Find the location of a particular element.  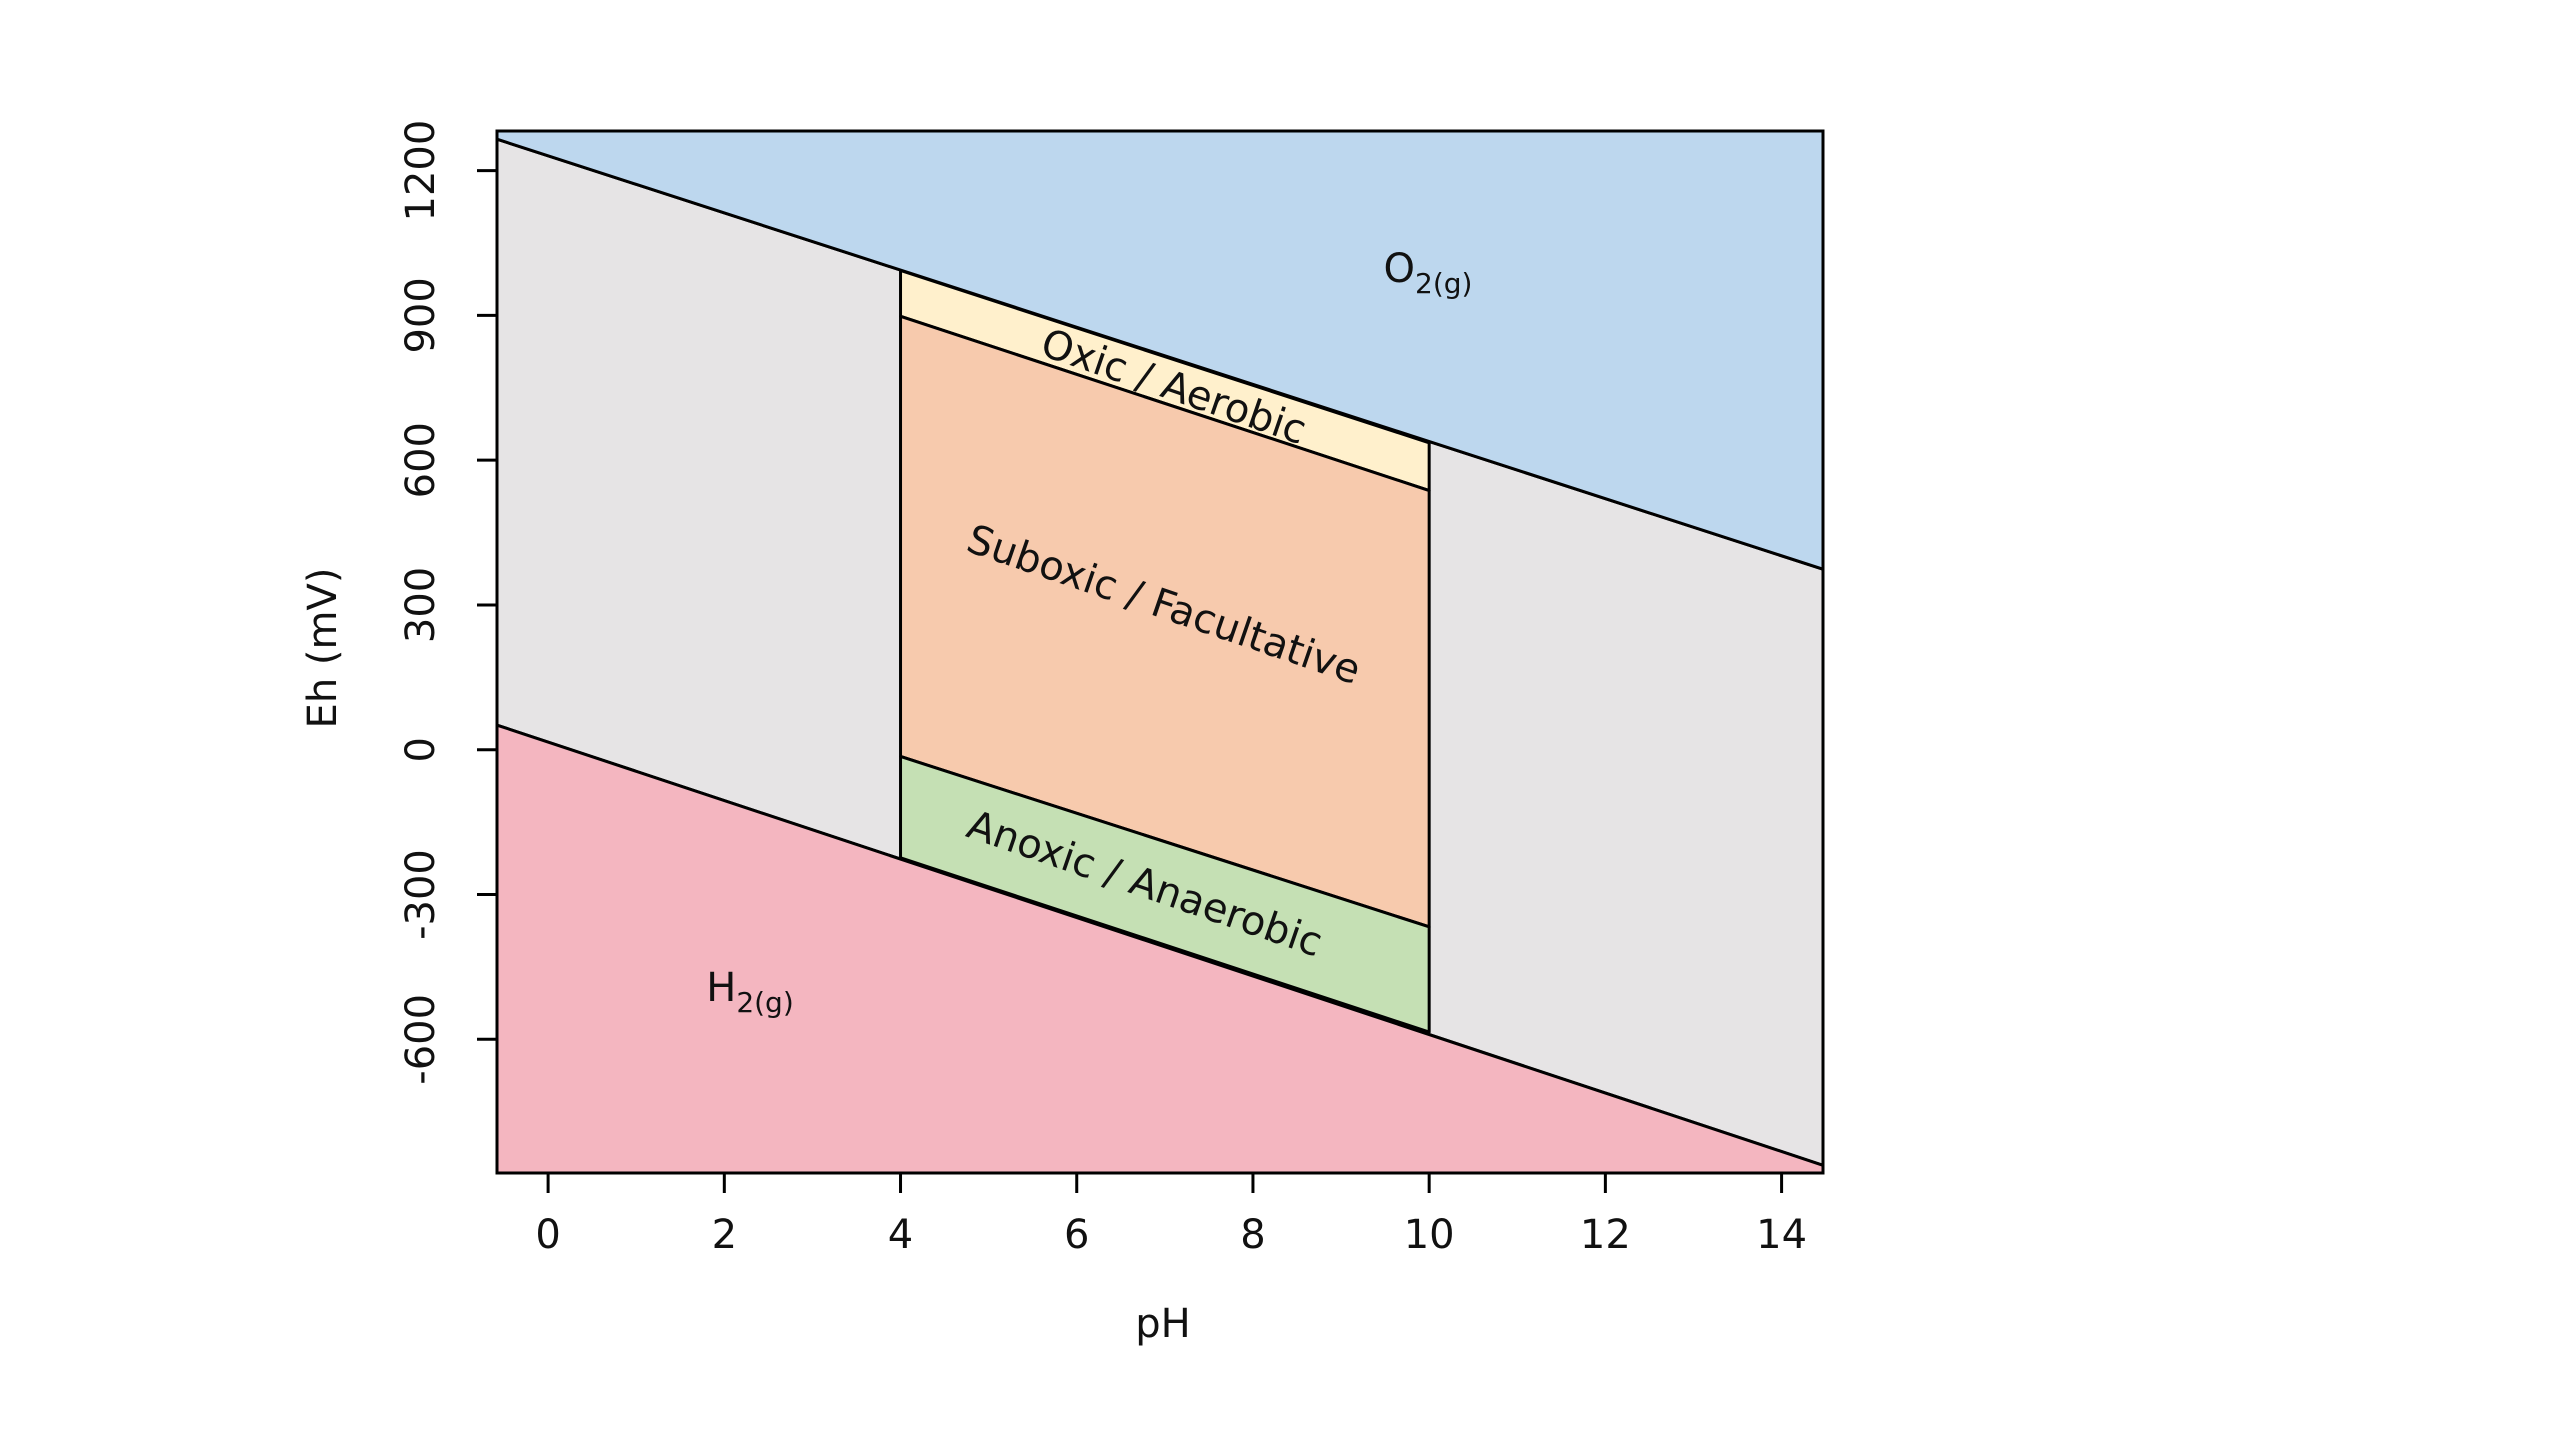

y-tick-label: -300 is located at coordinates (421, 894).